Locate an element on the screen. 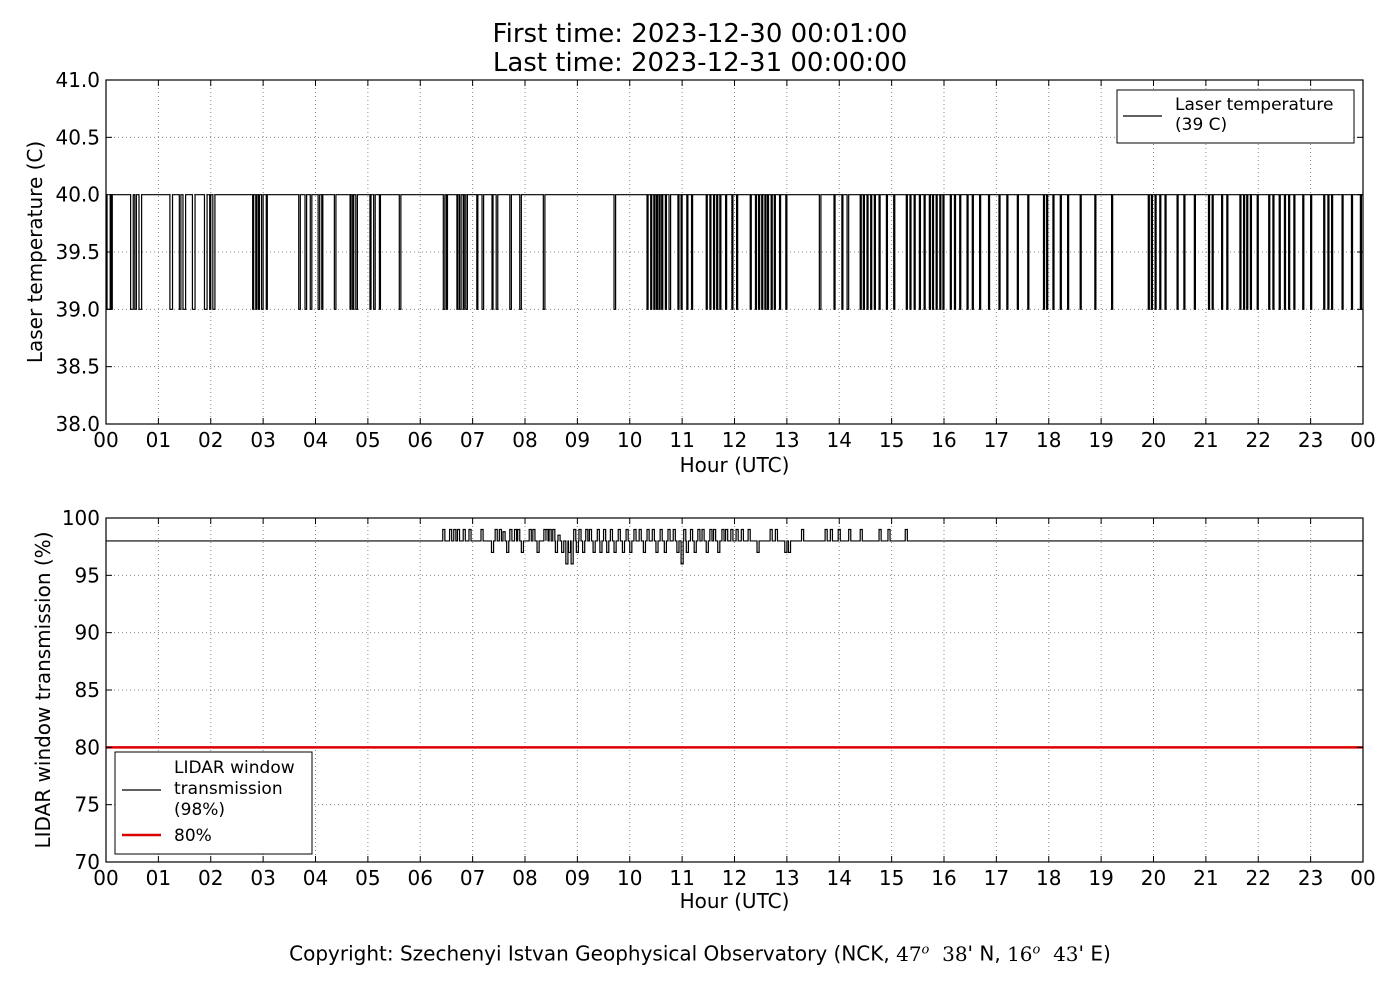  chart-title-first-time: First time: 2023-12-30 00:01:00 is located at coordinates (700, 34).